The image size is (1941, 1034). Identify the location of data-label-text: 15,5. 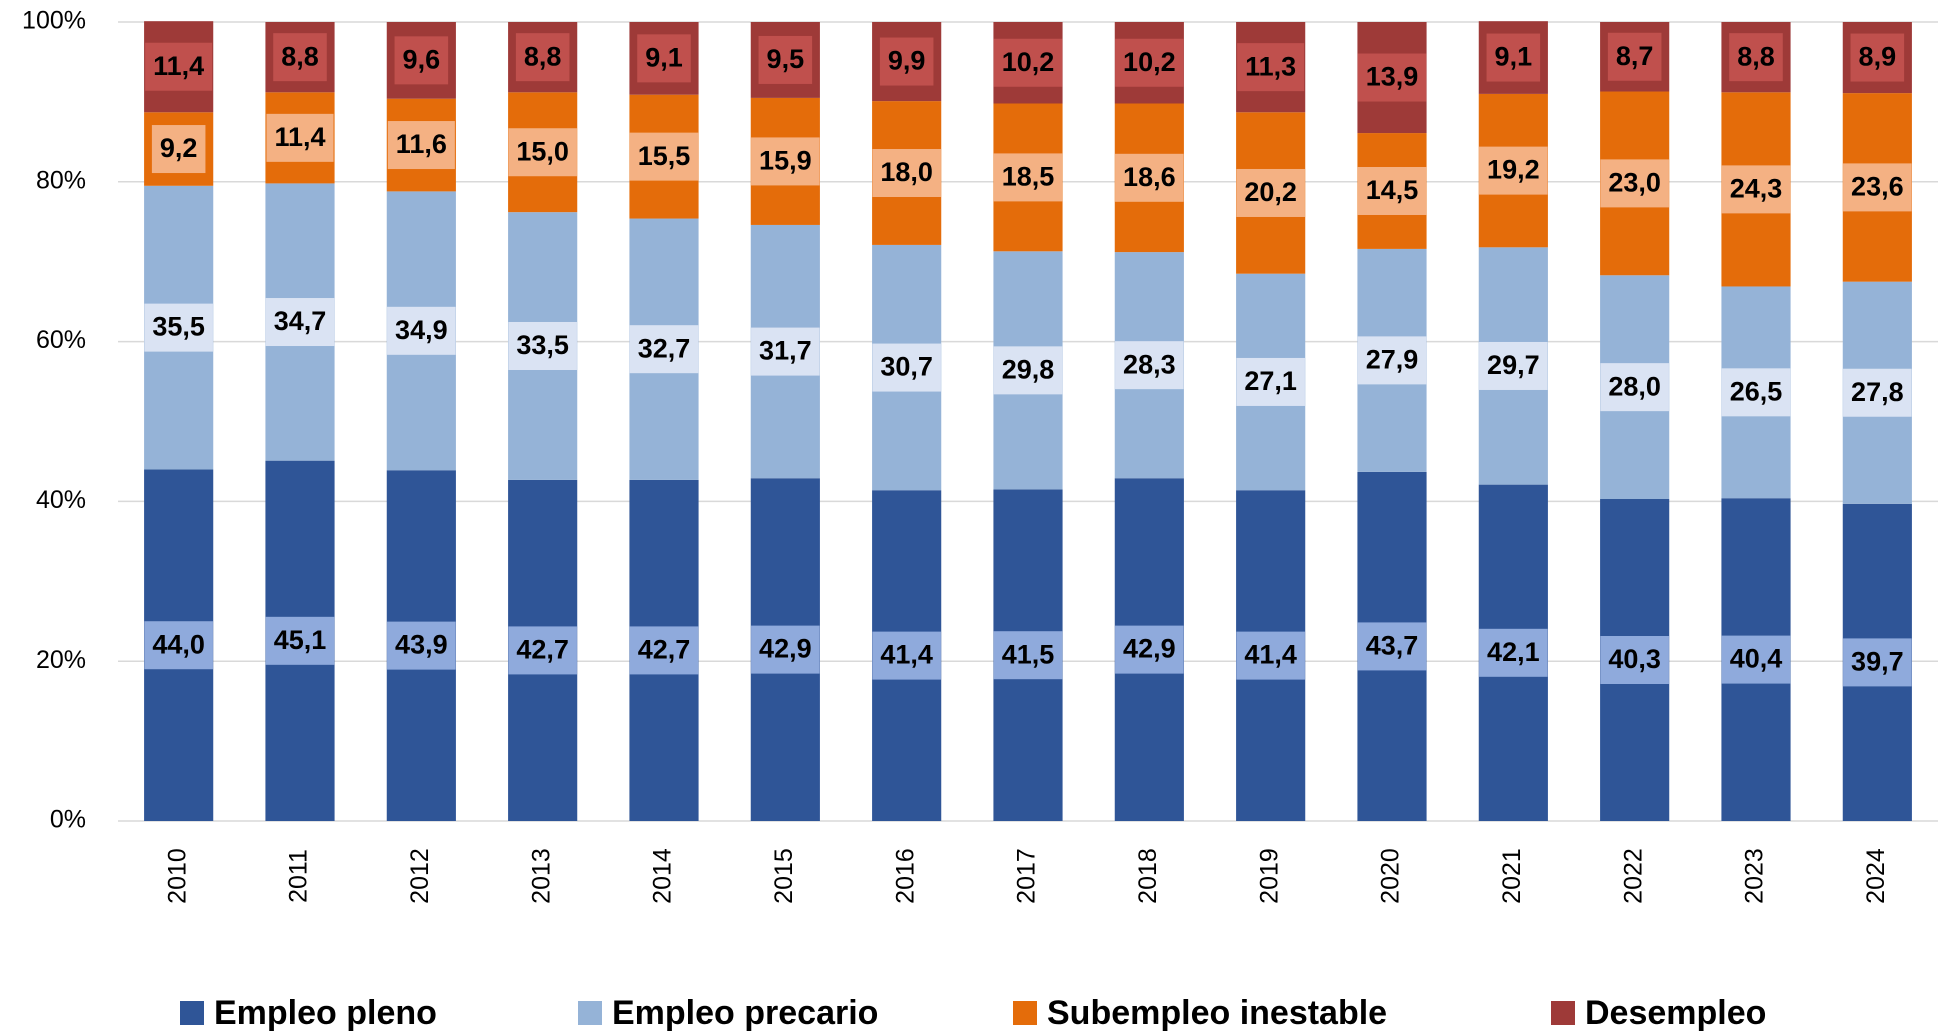
(664, 156).